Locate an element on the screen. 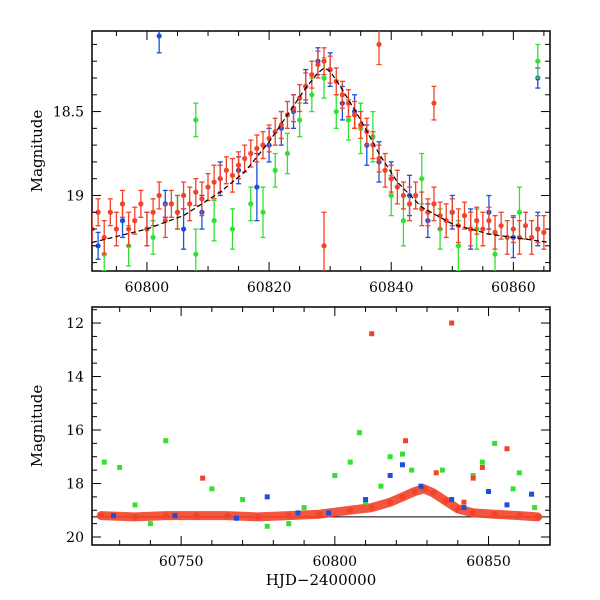 The image size is (600, 600). bottom-x-axis-title: HJD−2400000 is located at coordinates (321, 580).